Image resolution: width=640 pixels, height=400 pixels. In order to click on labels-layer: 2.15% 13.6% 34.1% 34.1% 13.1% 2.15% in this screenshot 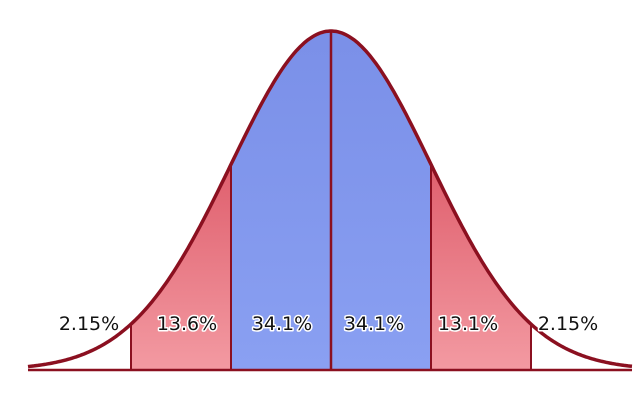, I will do `click(328, 324)`.